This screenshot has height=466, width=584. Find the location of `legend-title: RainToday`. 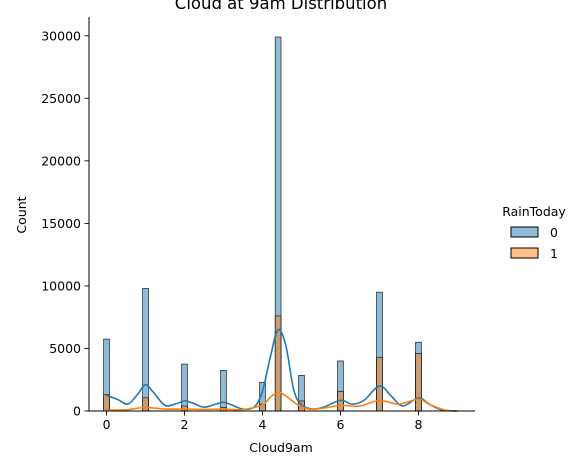

legend-title: RainToday is located at coordinates (534, 211).